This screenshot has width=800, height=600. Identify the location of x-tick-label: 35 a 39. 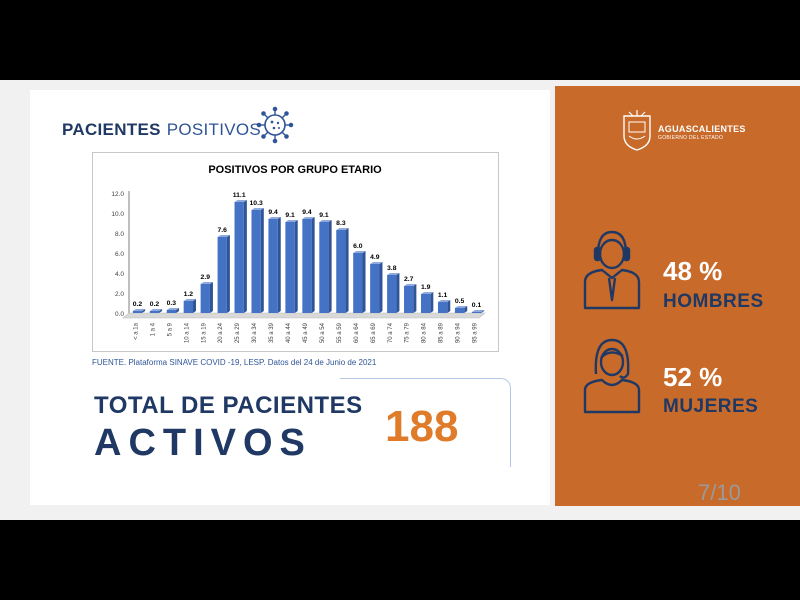
(272, 332).